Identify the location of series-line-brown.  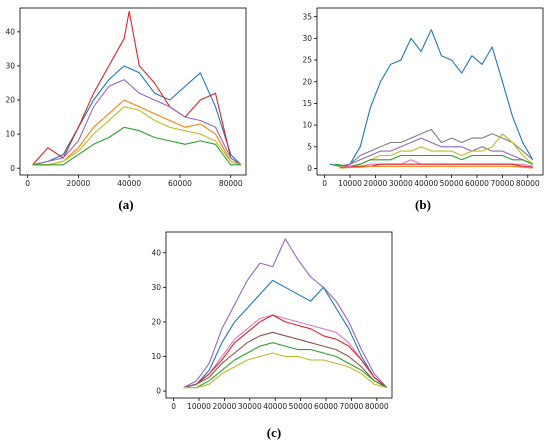
(285, 360).